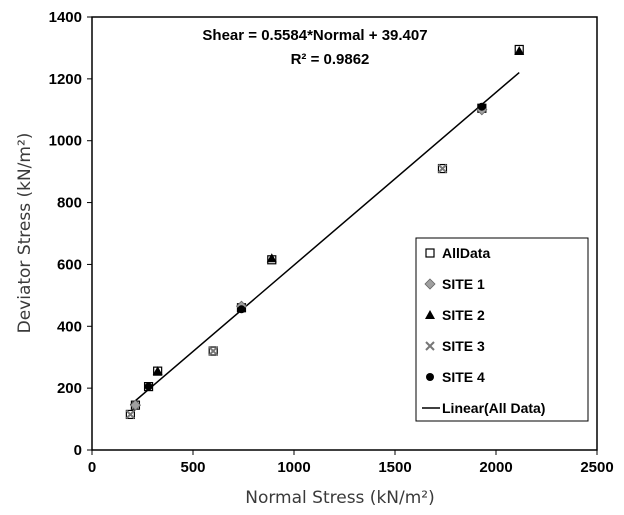 The image size is (624, 515). What do you see at coordinates (92, 467) in the screenshot?
I see `x-tick-label: 0` at bounding box center [92, 467].